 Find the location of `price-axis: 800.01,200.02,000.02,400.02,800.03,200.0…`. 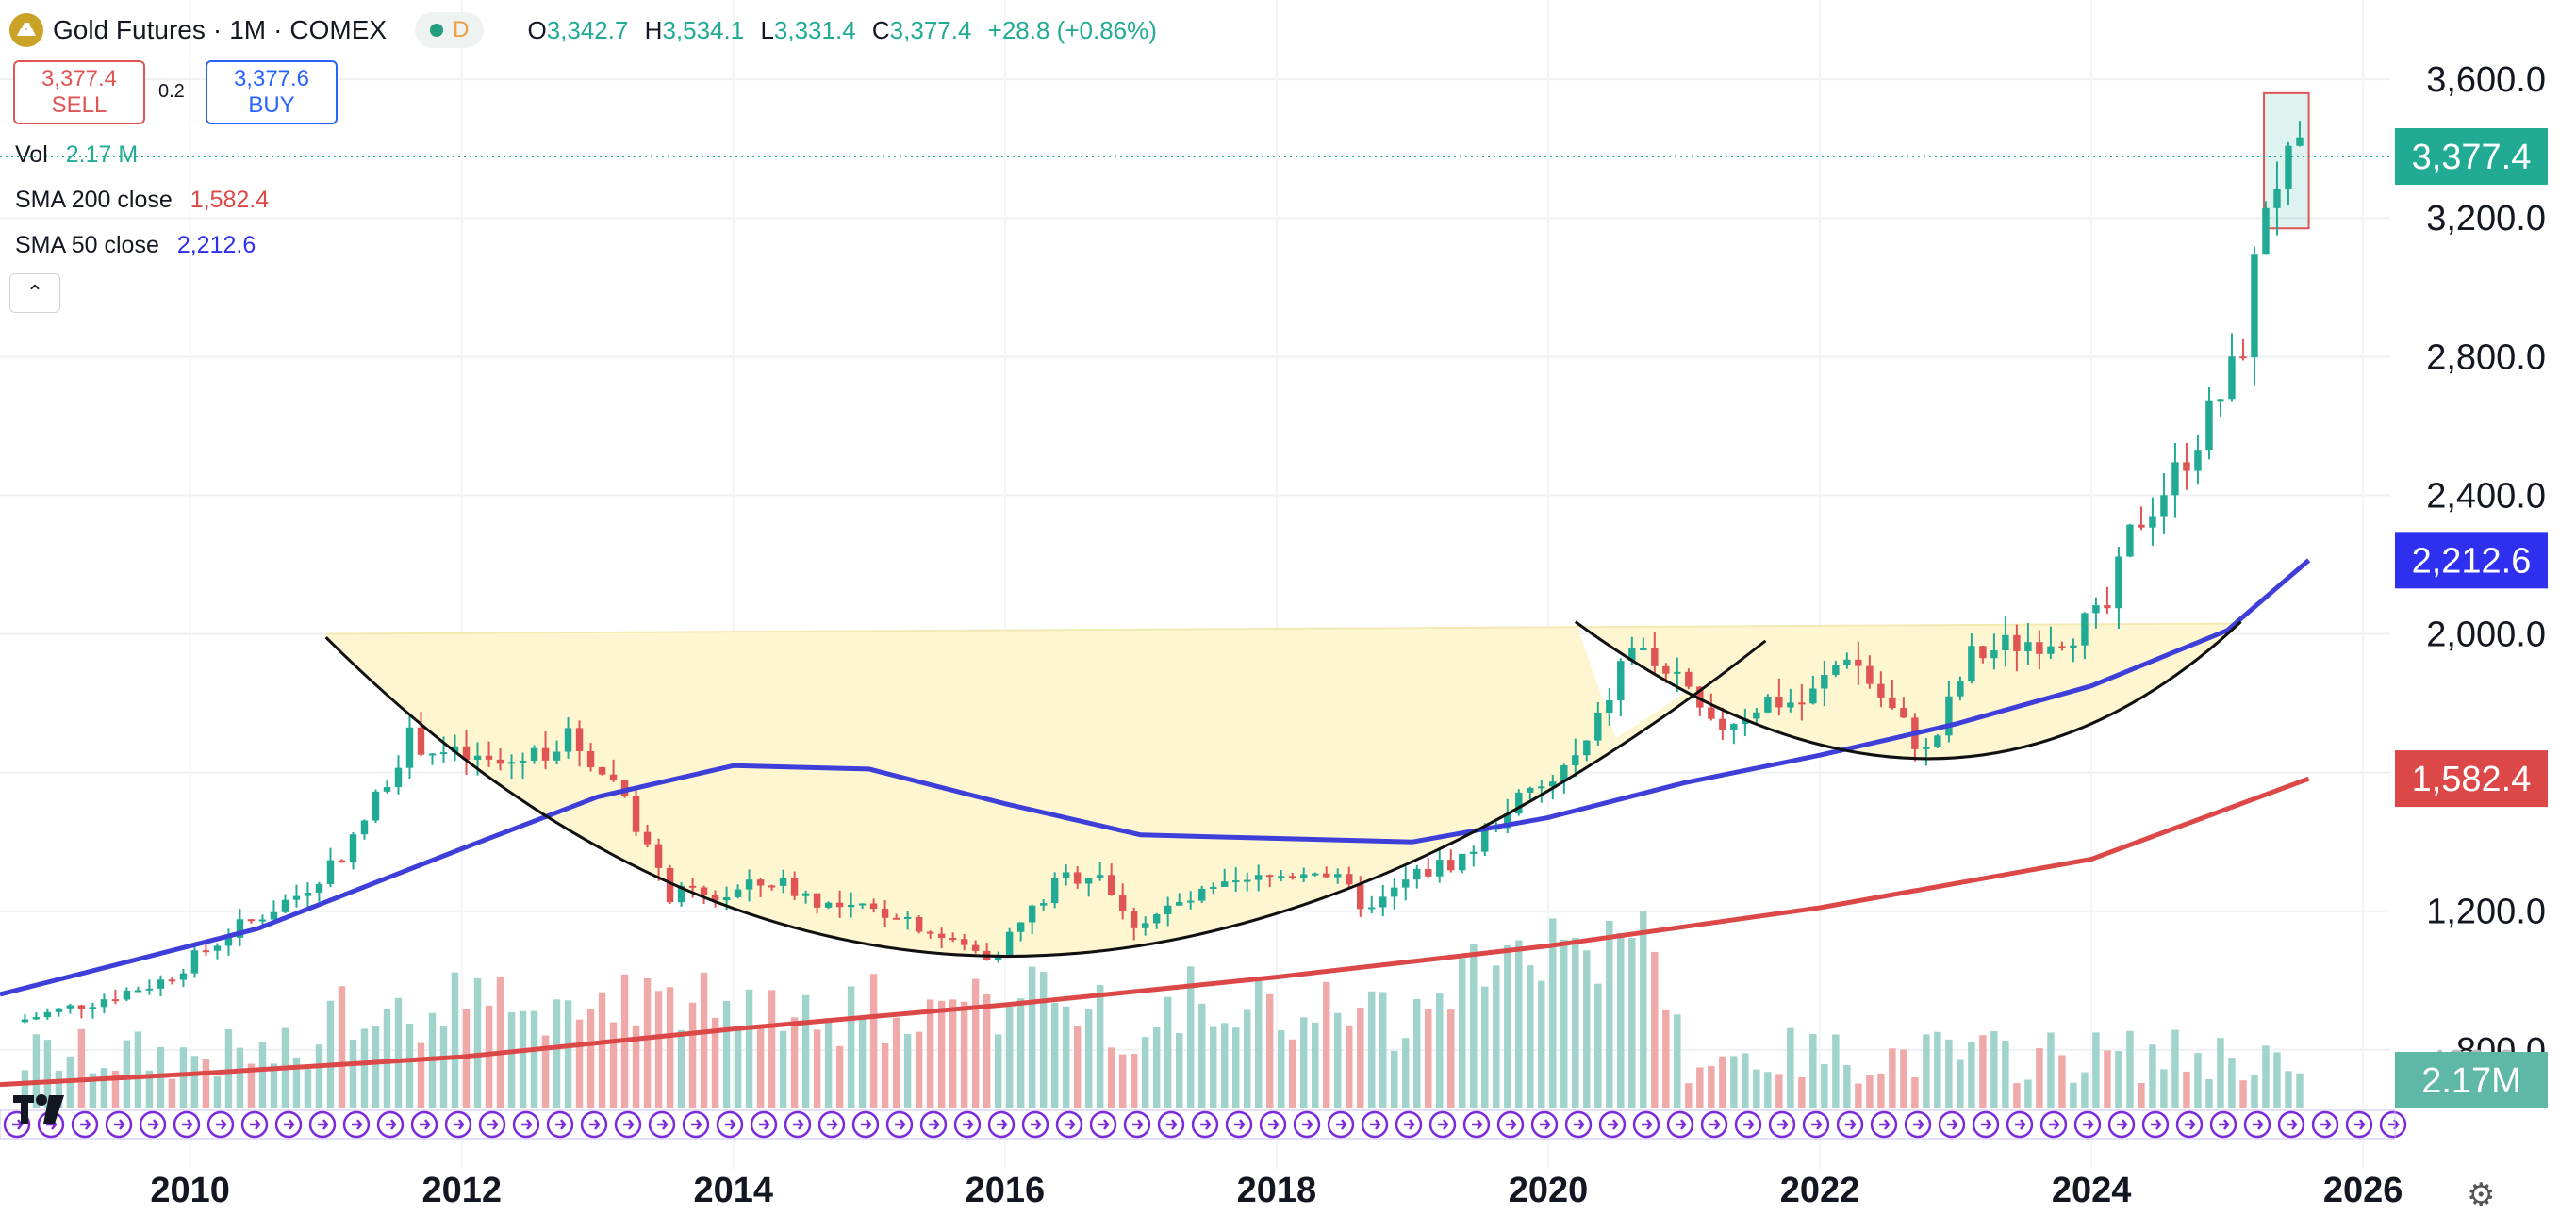

price-axis: 800.01,200.02,000.02,400.02,800.03,200.0… is located at coordinates (2486, 565).